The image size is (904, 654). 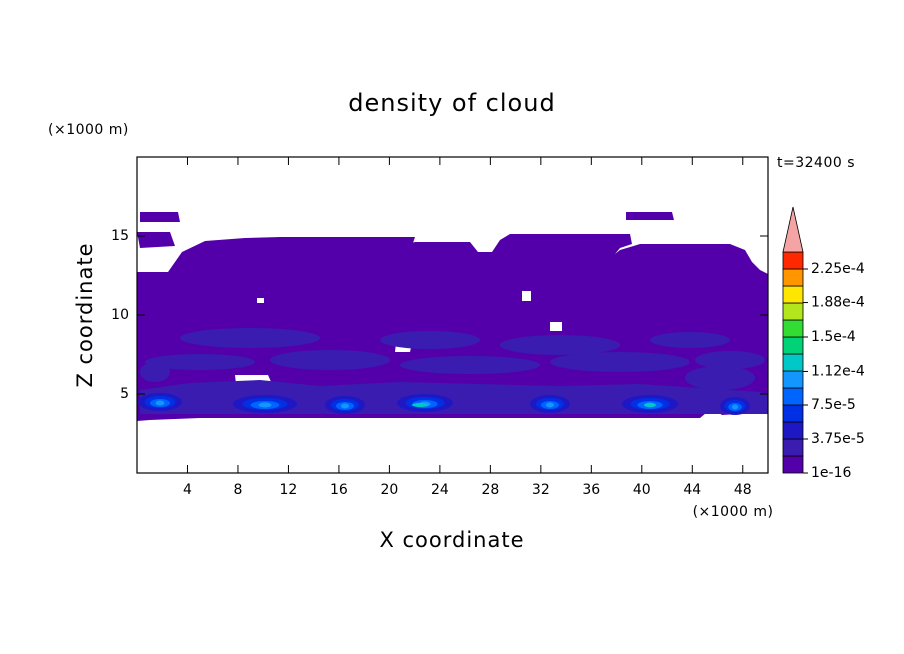 What do you see at coordinates (451, 103) in the screenshot?
I see `chart-title: density of cloud` at bounding box center [451, 103].